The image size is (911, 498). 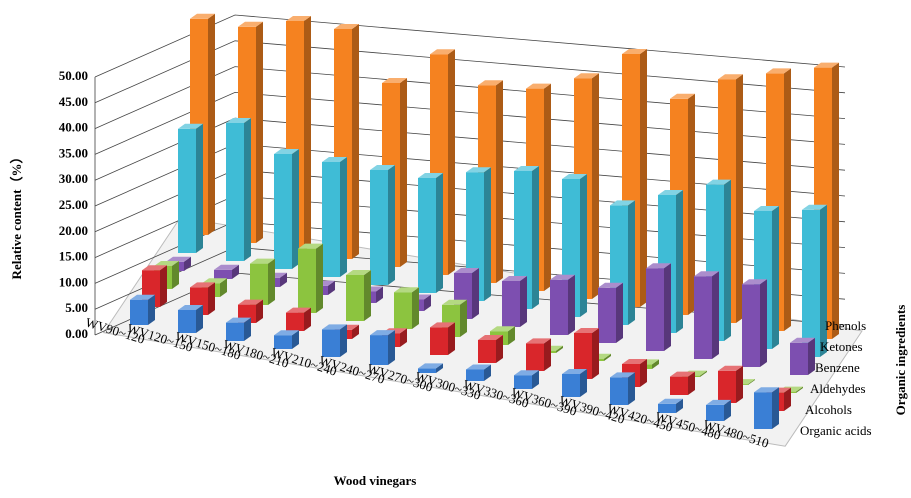 What do you see at coordinates (375, 480) in the screenshot?
I see `x-axis-title: Wood vinegars` at bounding box center [375, 480].